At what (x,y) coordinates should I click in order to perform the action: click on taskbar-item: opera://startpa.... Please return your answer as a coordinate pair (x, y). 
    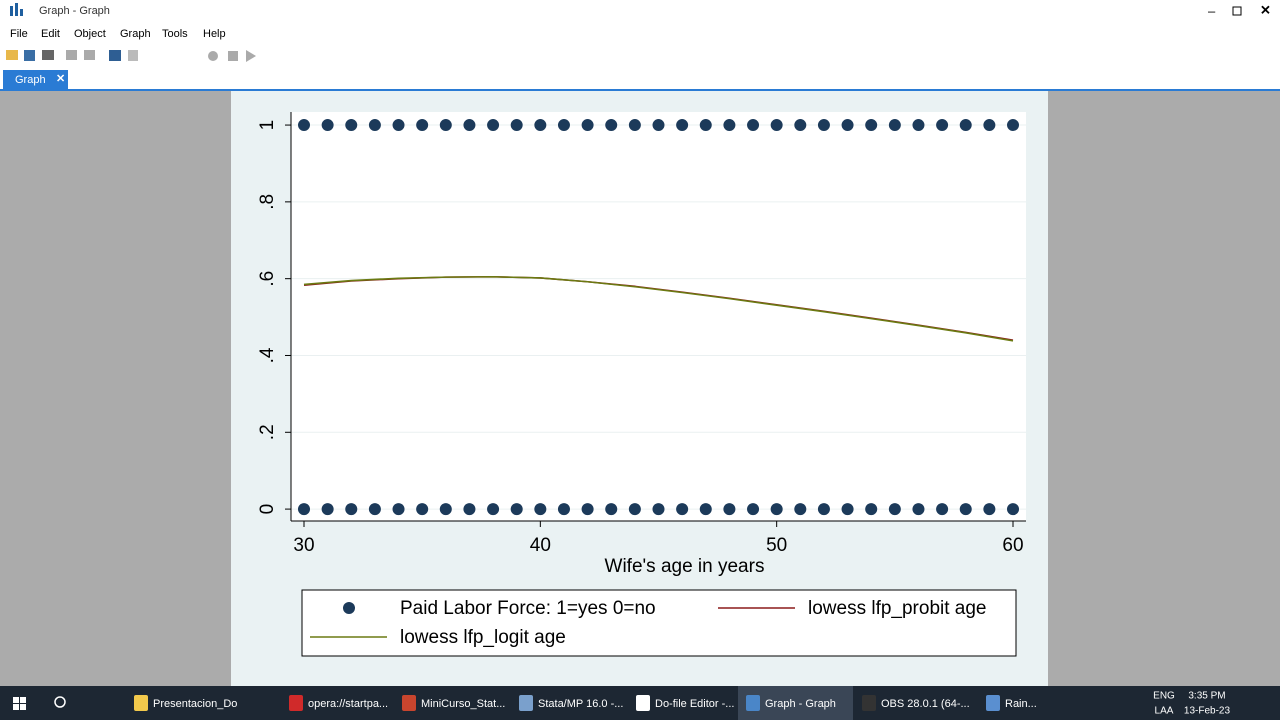
    Looking at the image, I should click on (348, 704).